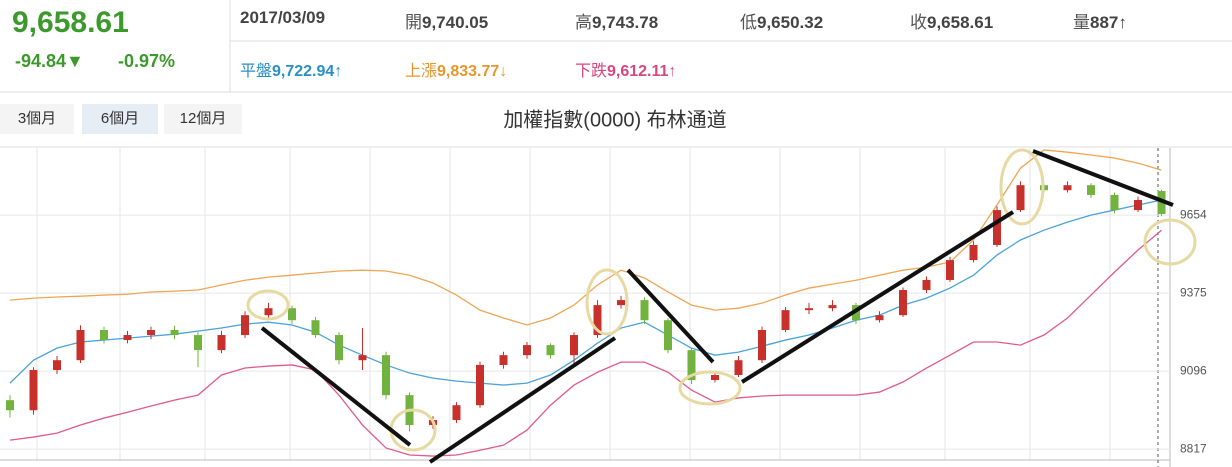  Describe the element at coordinates (591, 71) in the screenshot. I see `ref-label: 下跌` at that location.